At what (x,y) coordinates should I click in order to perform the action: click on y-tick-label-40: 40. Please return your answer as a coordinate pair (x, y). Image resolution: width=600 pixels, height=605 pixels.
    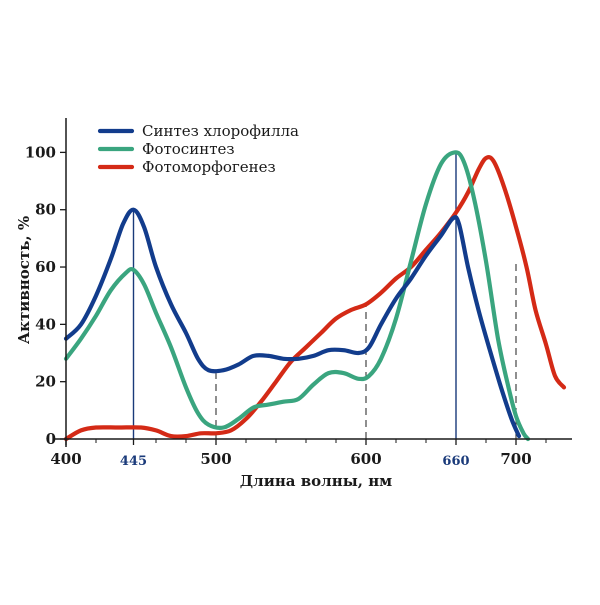
    Looking at the image, I should click on (45, 324).